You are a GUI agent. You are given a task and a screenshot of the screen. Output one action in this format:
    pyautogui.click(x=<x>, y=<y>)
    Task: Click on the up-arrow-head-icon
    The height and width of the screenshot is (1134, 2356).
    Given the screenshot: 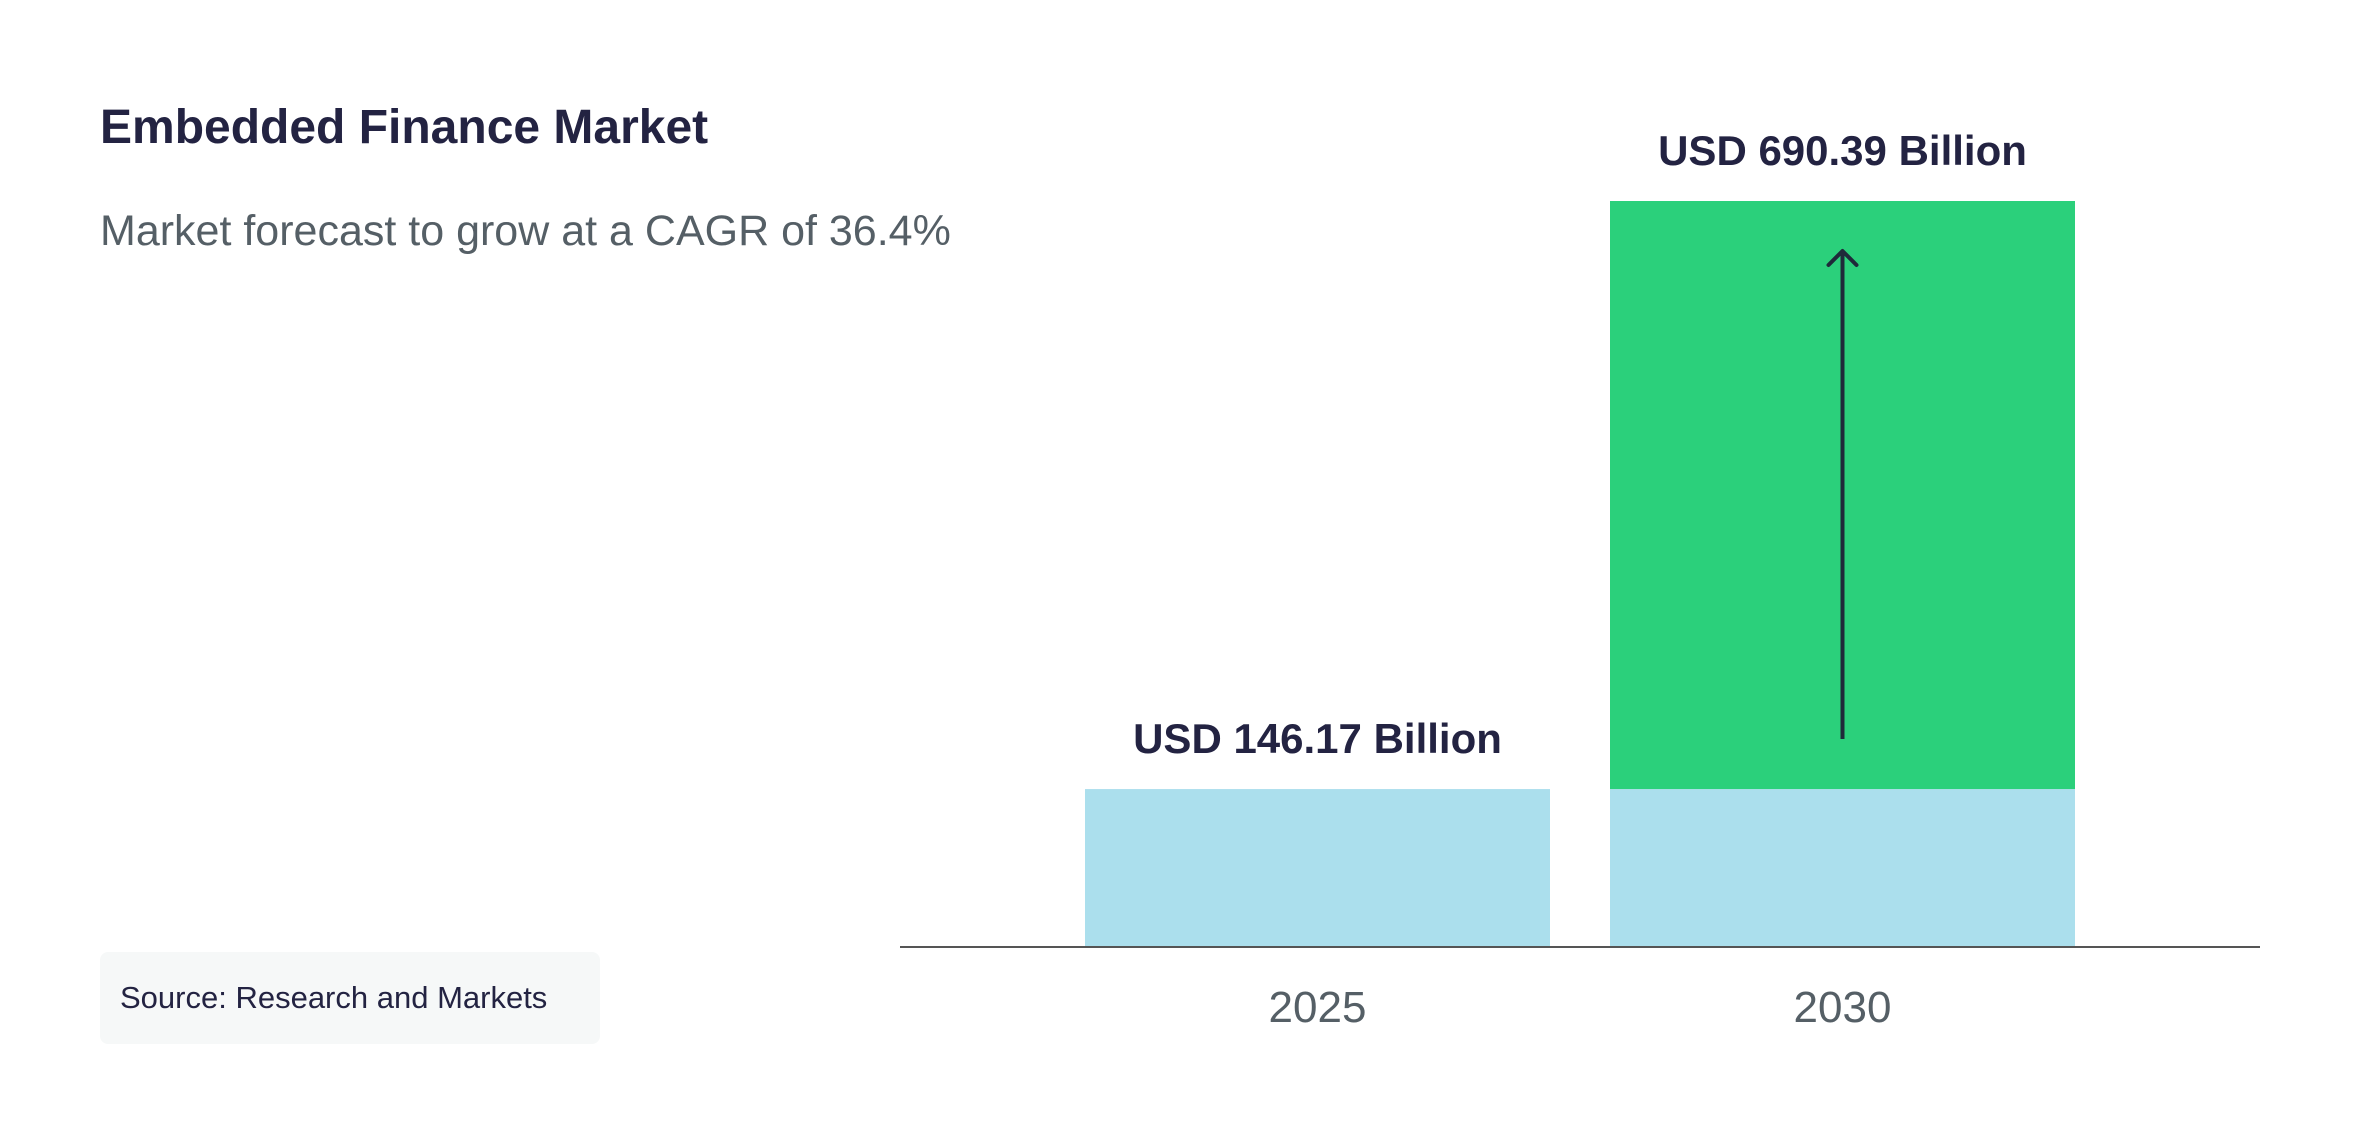 What is the action you would take?
    pyautogui.click(x=1842, y=258)
    